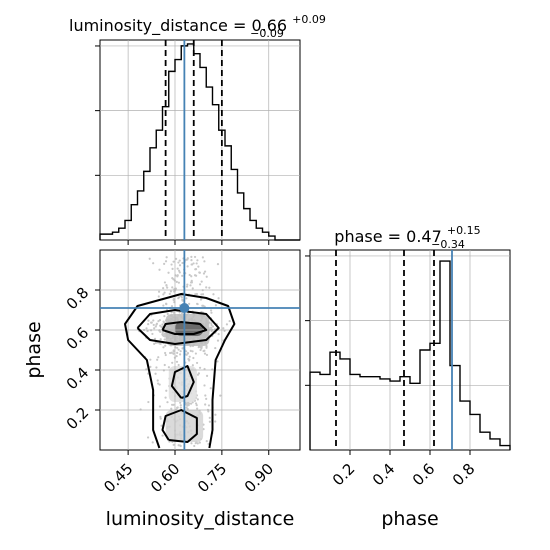 This screenshot has height=550, width=550. Describe the element at coordinates (199, 142) in the screenshot. I see `ld-hist-step` at that location.